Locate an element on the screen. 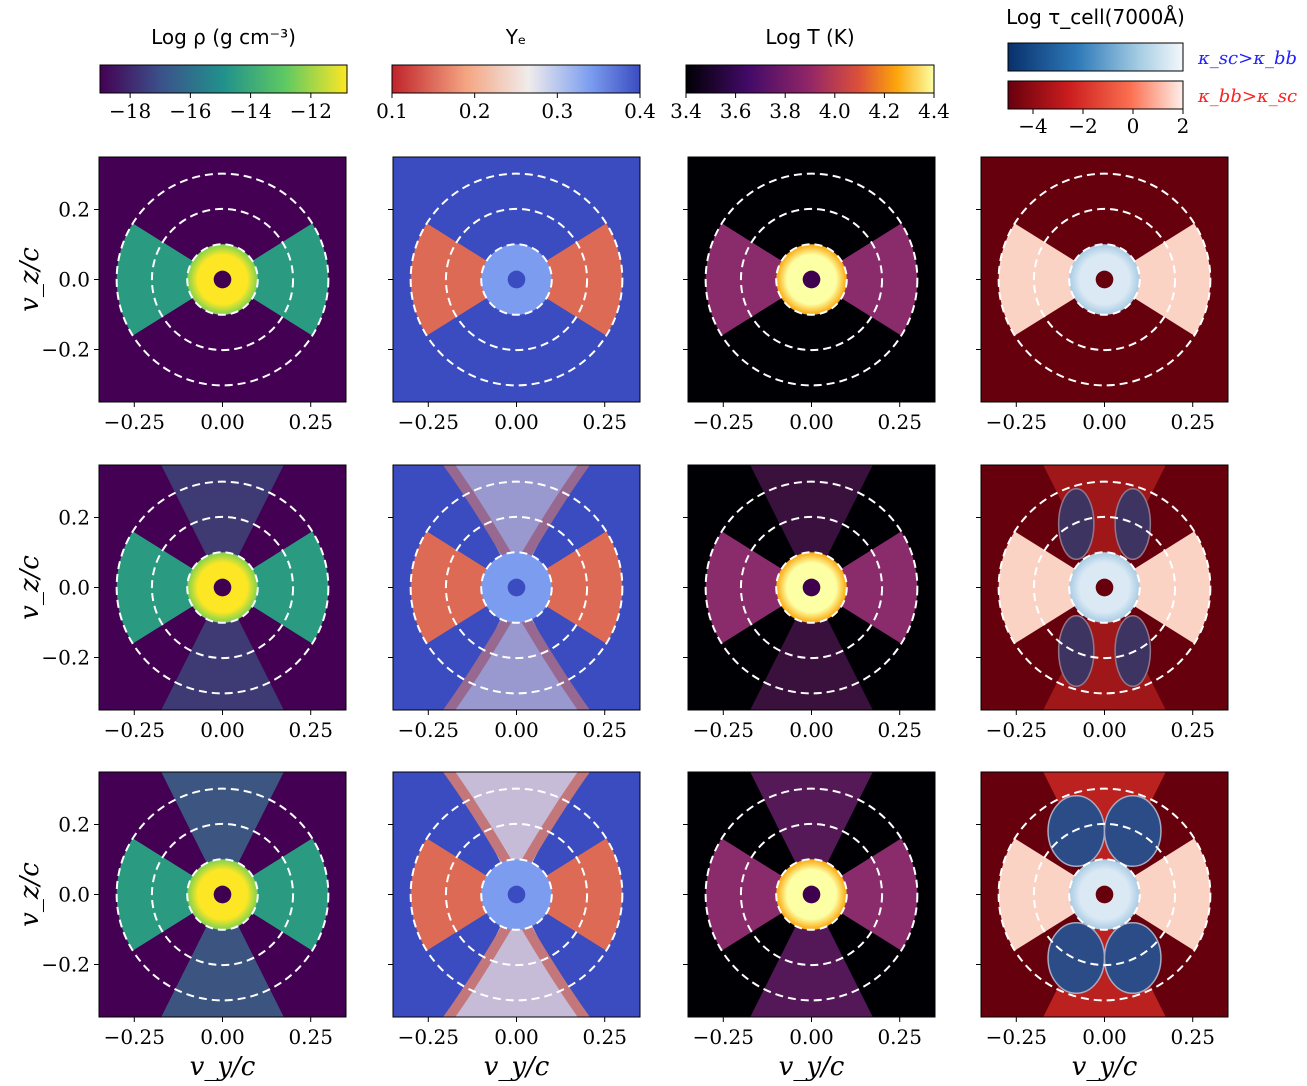 This screenshot has width=1307, height=1086. panel-r3-c4: −0.25 0.00 0.25 is located at coordinates (1102, 910).